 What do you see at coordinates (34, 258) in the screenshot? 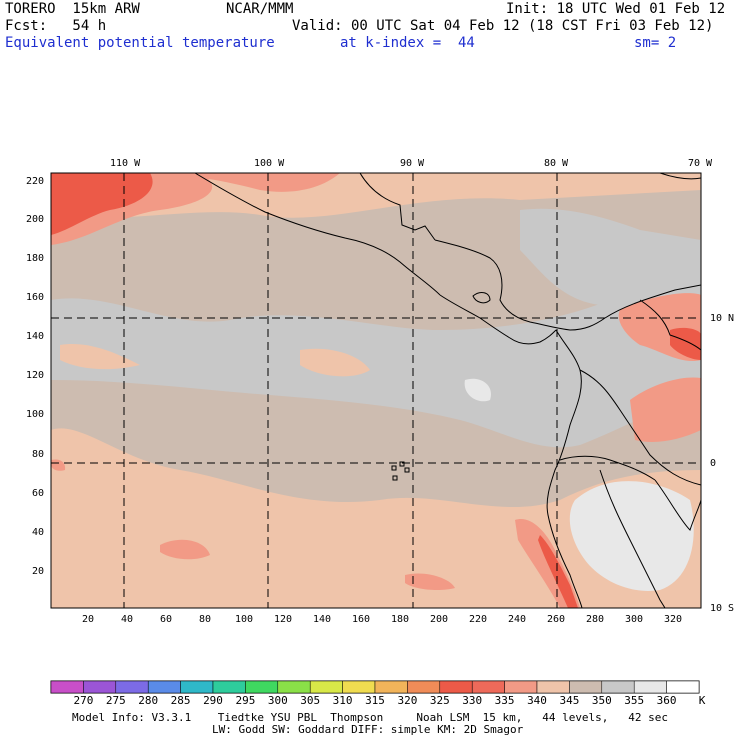
I see `y-tick: 180` at bounding box center [34, 258].